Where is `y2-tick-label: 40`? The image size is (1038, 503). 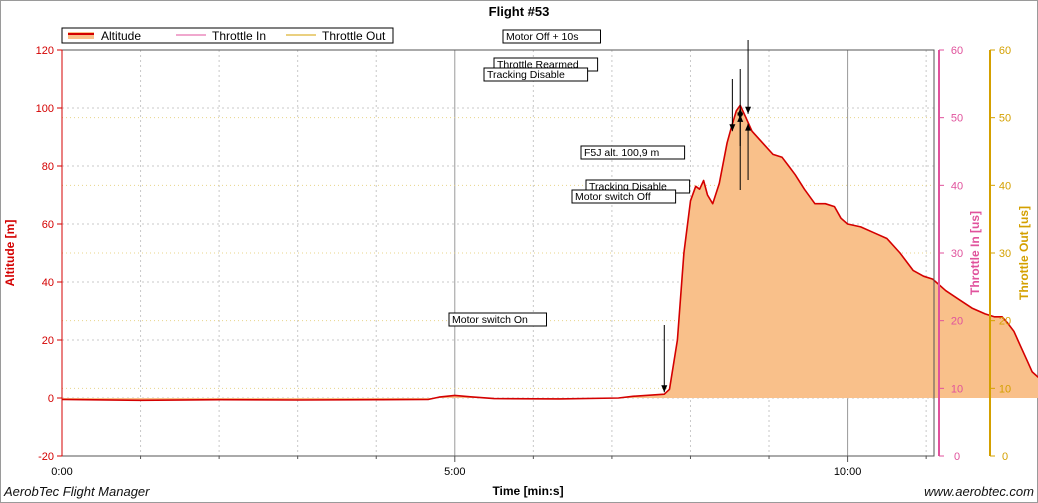
y2-tick-label: 40 is located at coordinates (957, 186).